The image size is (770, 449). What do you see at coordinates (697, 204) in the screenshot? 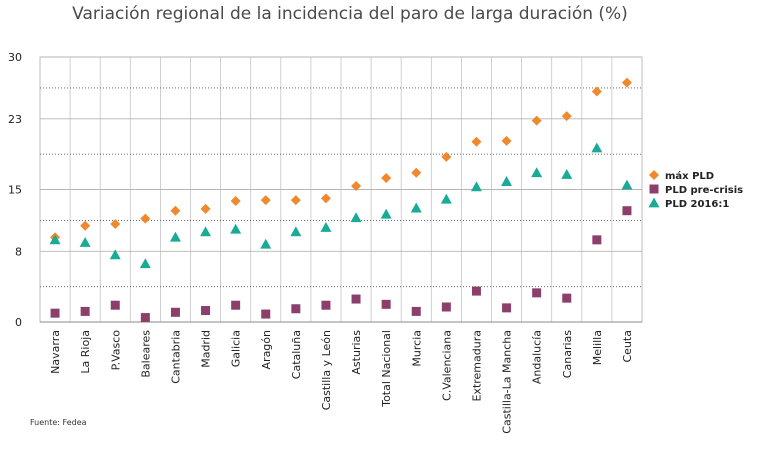
I see `legend-label: PLD 2016:1` at bounding box center [697, 204].